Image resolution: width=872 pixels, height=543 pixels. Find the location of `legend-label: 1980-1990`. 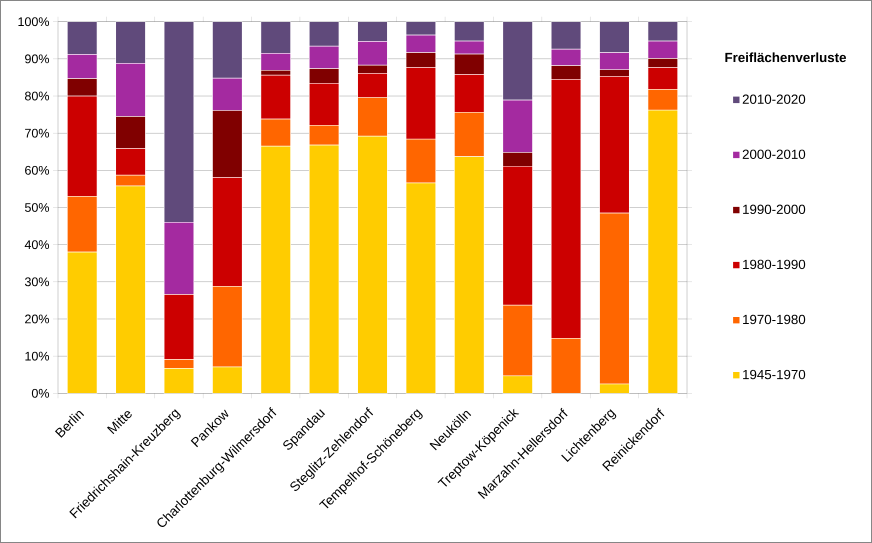

legend-label: 1980-1990 is located at coordinates (774, 265).